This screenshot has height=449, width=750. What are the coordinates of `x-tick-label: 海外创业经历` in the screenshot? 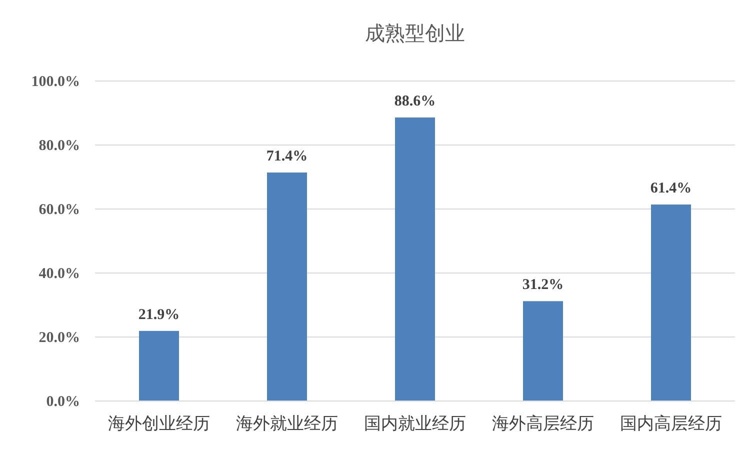 It's located at (159, 423).